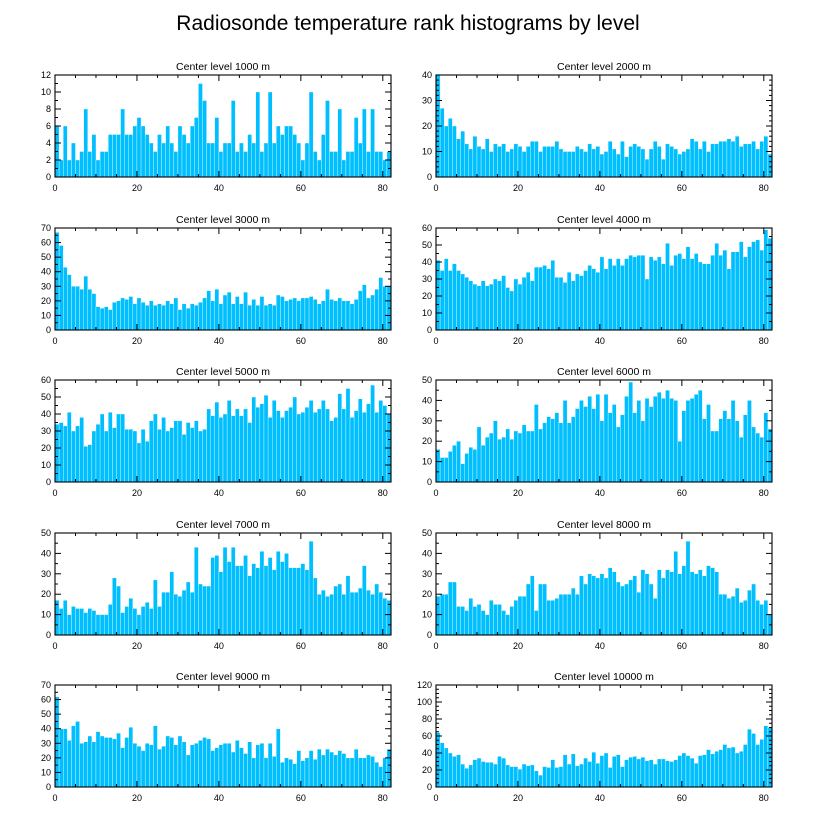 The width and height of the screenshot is (816, 824). Describe the element at coordinates (427, 421) in the screenshot. I see `y-tick-label: 30` at that location.